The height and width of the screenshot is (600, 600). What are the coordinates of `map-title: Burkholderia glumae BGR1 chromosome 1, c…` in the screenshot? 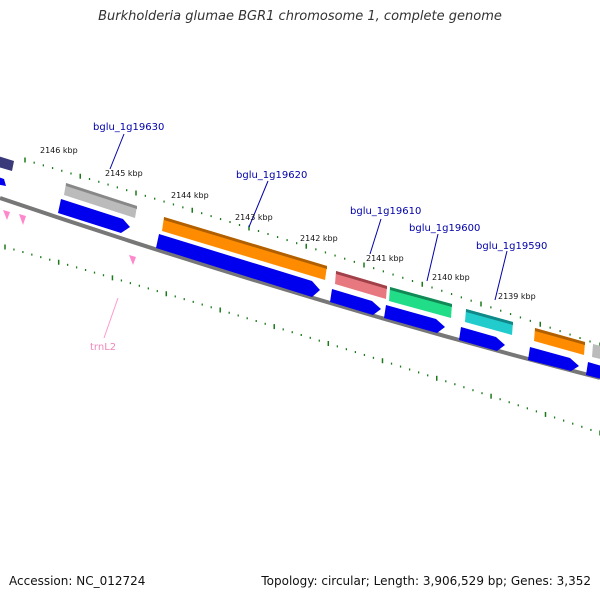 It's located at (300, 16).